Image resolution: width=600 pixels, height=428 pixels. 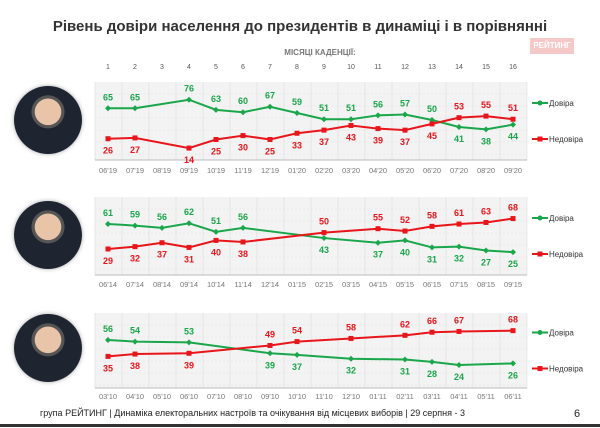 I want to click on x-tick-label: 06'20, so click(x=432, y=170).